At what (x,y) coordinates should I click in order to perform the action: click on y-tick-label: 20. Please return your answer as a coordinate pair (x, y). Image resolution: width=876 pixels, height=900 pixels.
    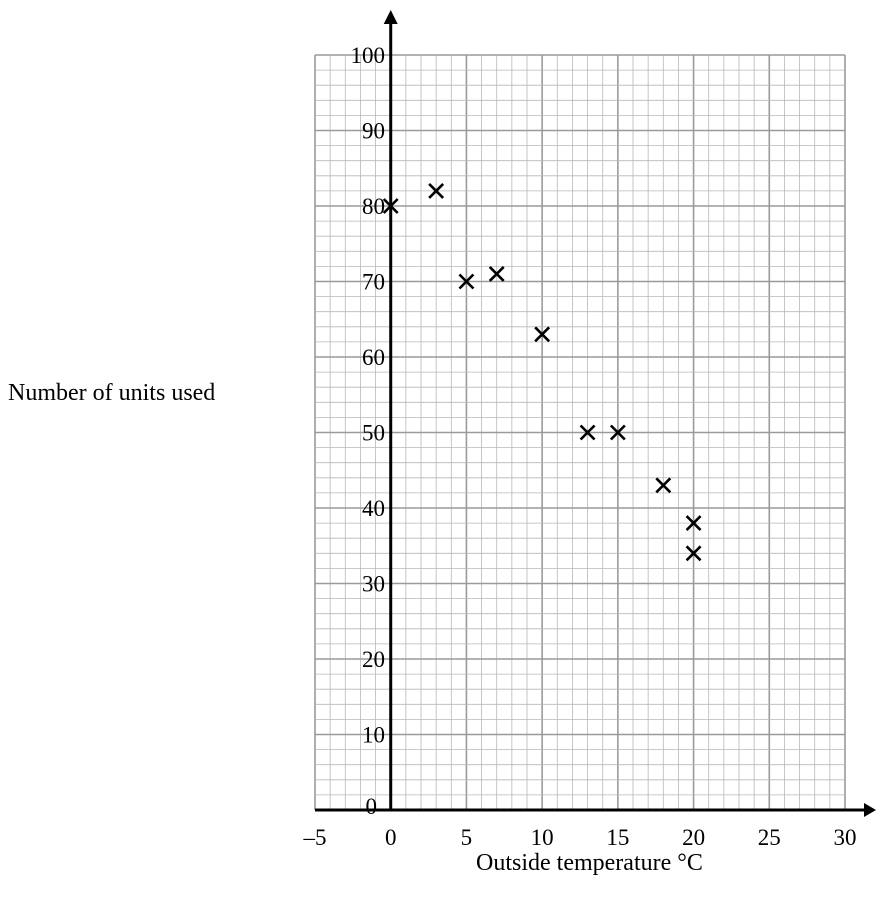
    Looking at the image, I should click on (373, 659).